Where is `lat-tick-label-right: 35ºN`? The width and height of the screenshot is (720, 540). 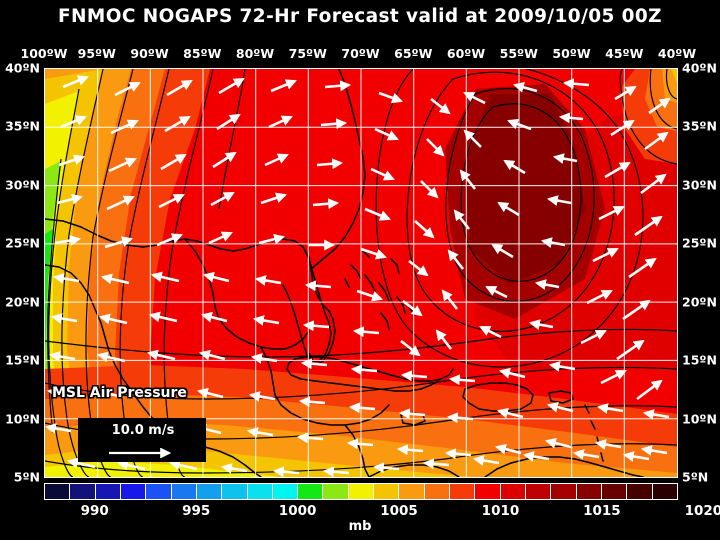 lat-tick-label-right: 35ºN is located at coordinates (699, 126).